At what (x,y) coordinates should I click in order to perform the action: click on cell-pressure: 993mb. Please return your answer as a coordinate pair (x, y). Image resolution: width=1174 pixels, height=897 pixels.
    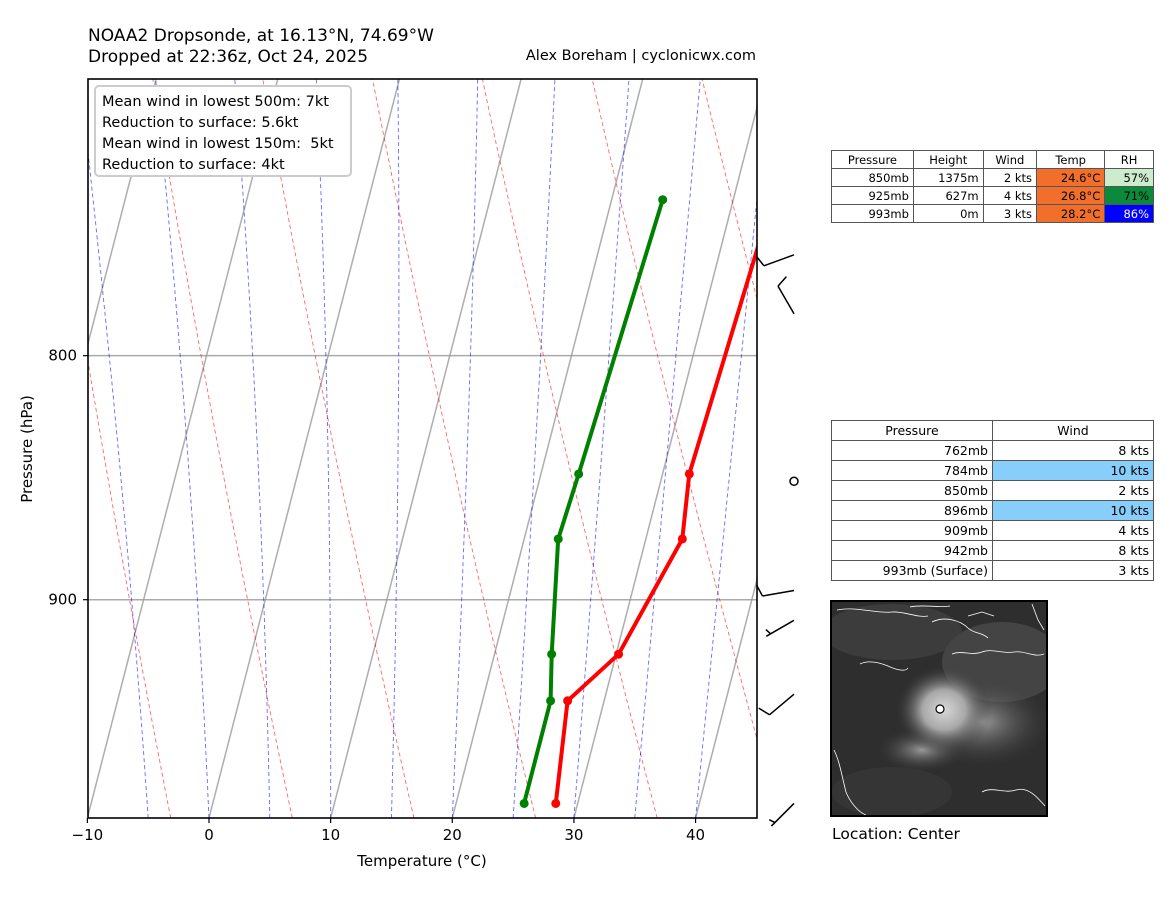
    Looking at the image, I should click on (872, 213).